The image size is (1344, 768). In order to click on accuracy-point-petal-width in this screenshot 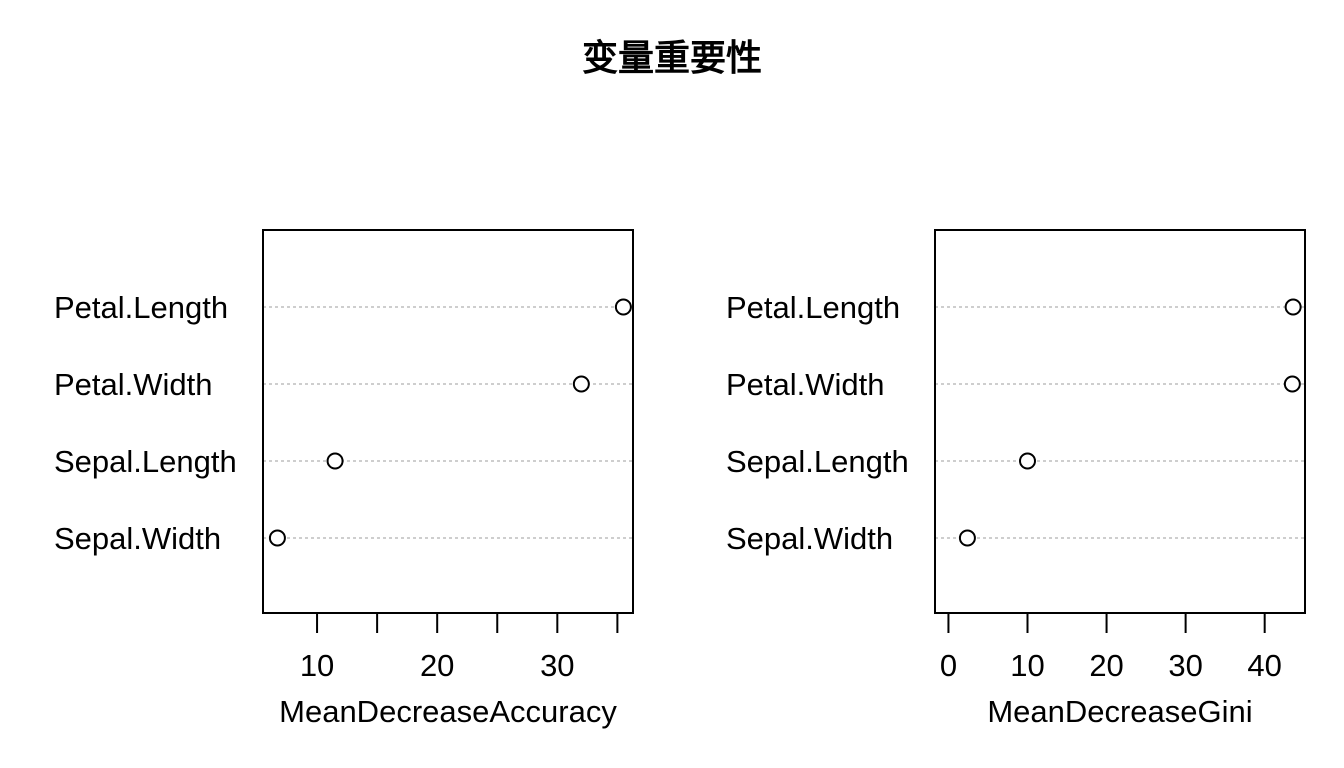, I will do `click(581, 384)`.